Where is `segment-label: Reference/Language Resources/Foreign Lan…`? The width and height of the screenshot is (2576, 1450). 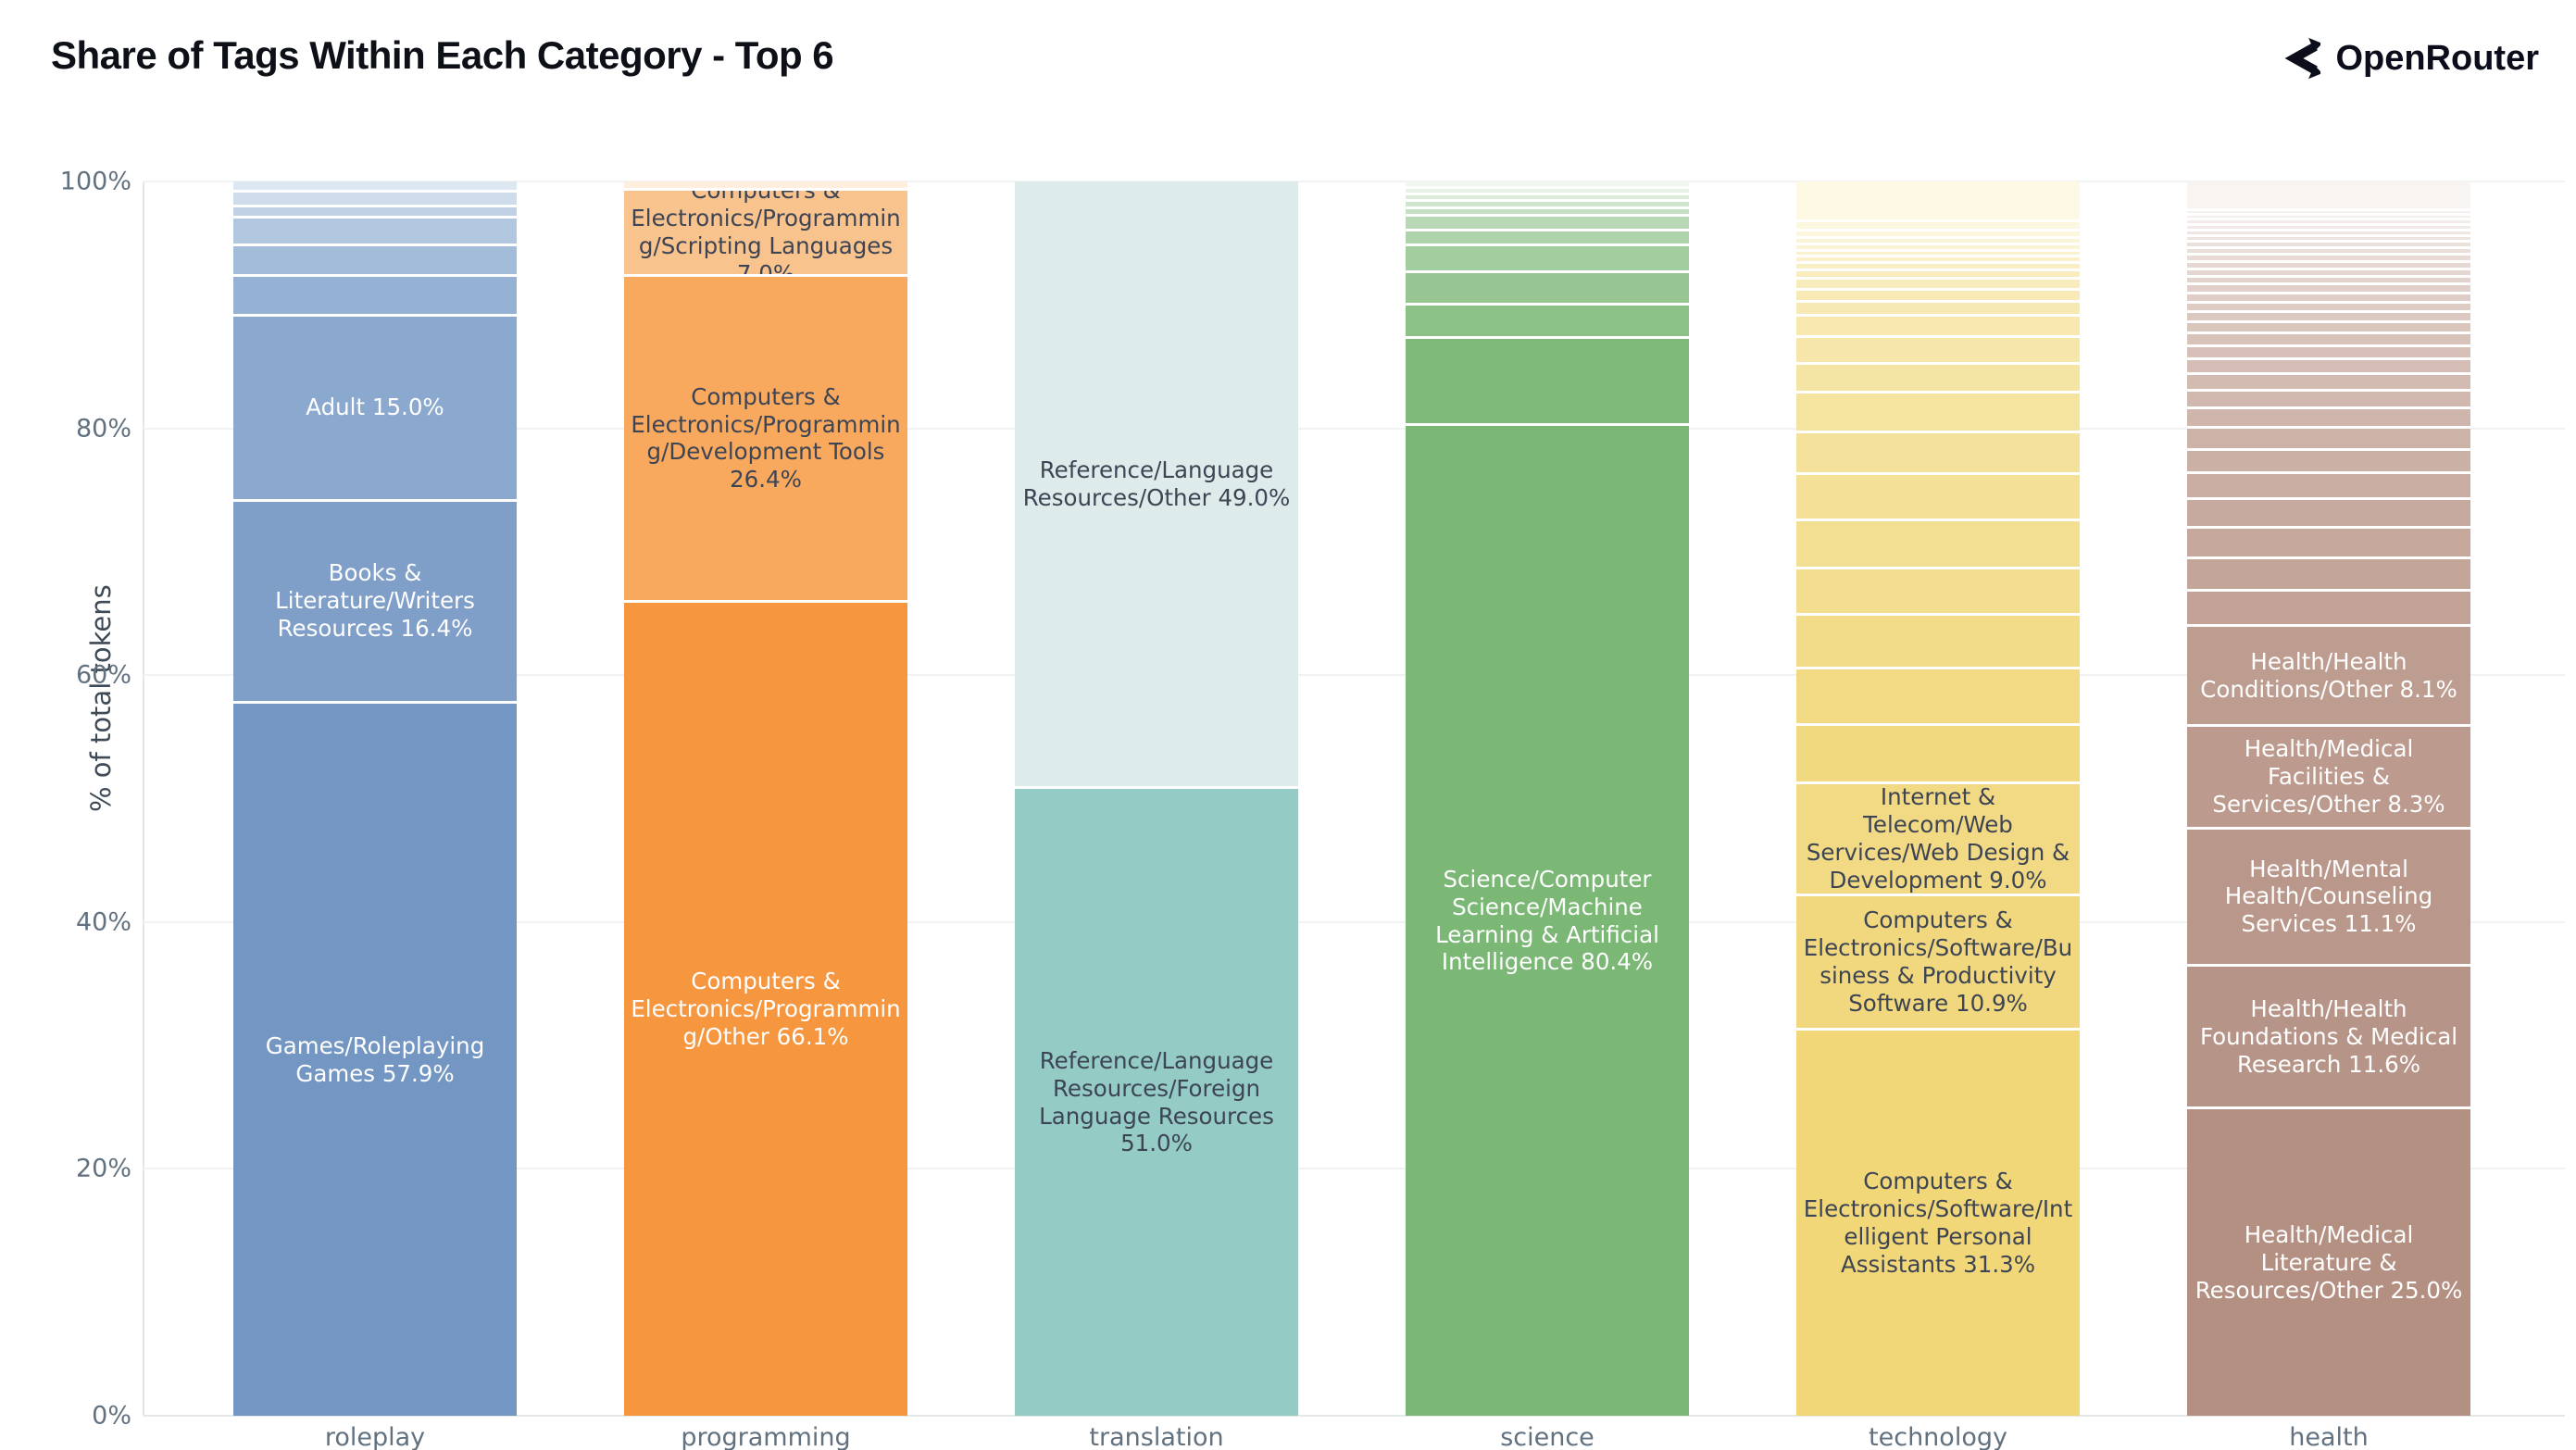
segment-label: Reference/Language Resources/Foreign Lan… is located at coordinates (1156, 1102).